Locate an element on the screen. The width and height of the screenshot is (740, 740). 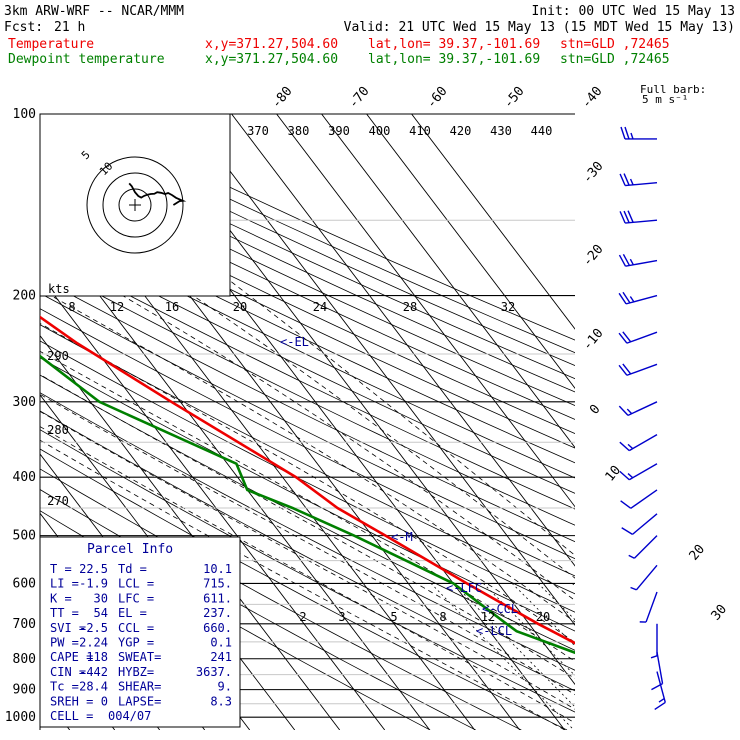
isotherm-top-label: -50 is located at coordinates (514, 98).